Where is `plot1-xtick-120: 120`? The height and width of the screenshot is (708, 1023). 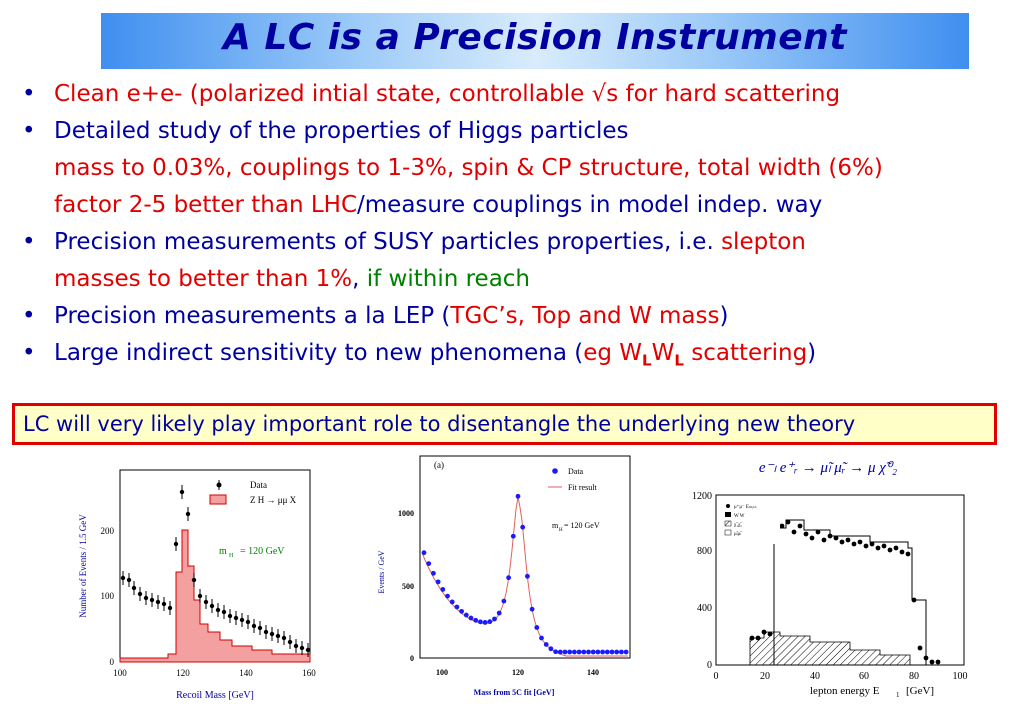 plot1-xtick-120: 120 is located at coordinates (183, 673).